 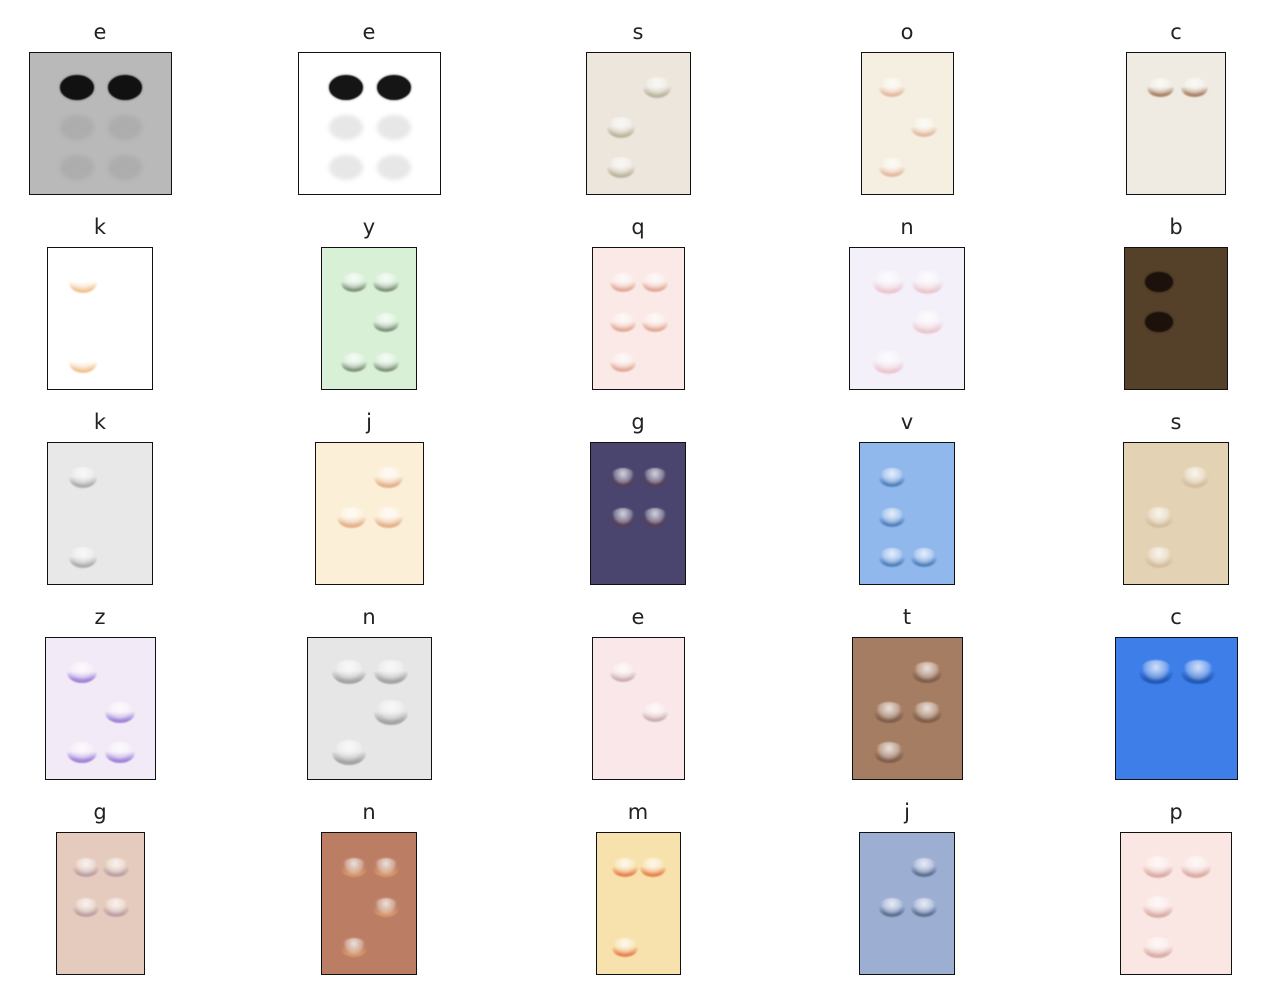 I want to click on cell-label: p, so click(x=1175, y=812).